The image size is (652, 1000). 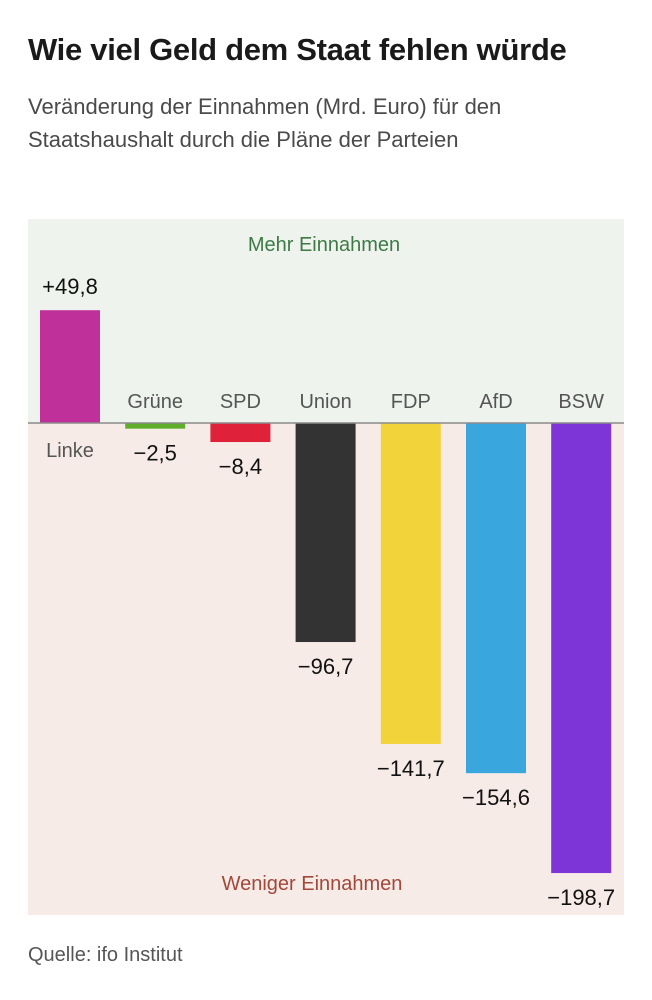 I want to click on category-label-afd: AfD, so click(x=495, y=402).